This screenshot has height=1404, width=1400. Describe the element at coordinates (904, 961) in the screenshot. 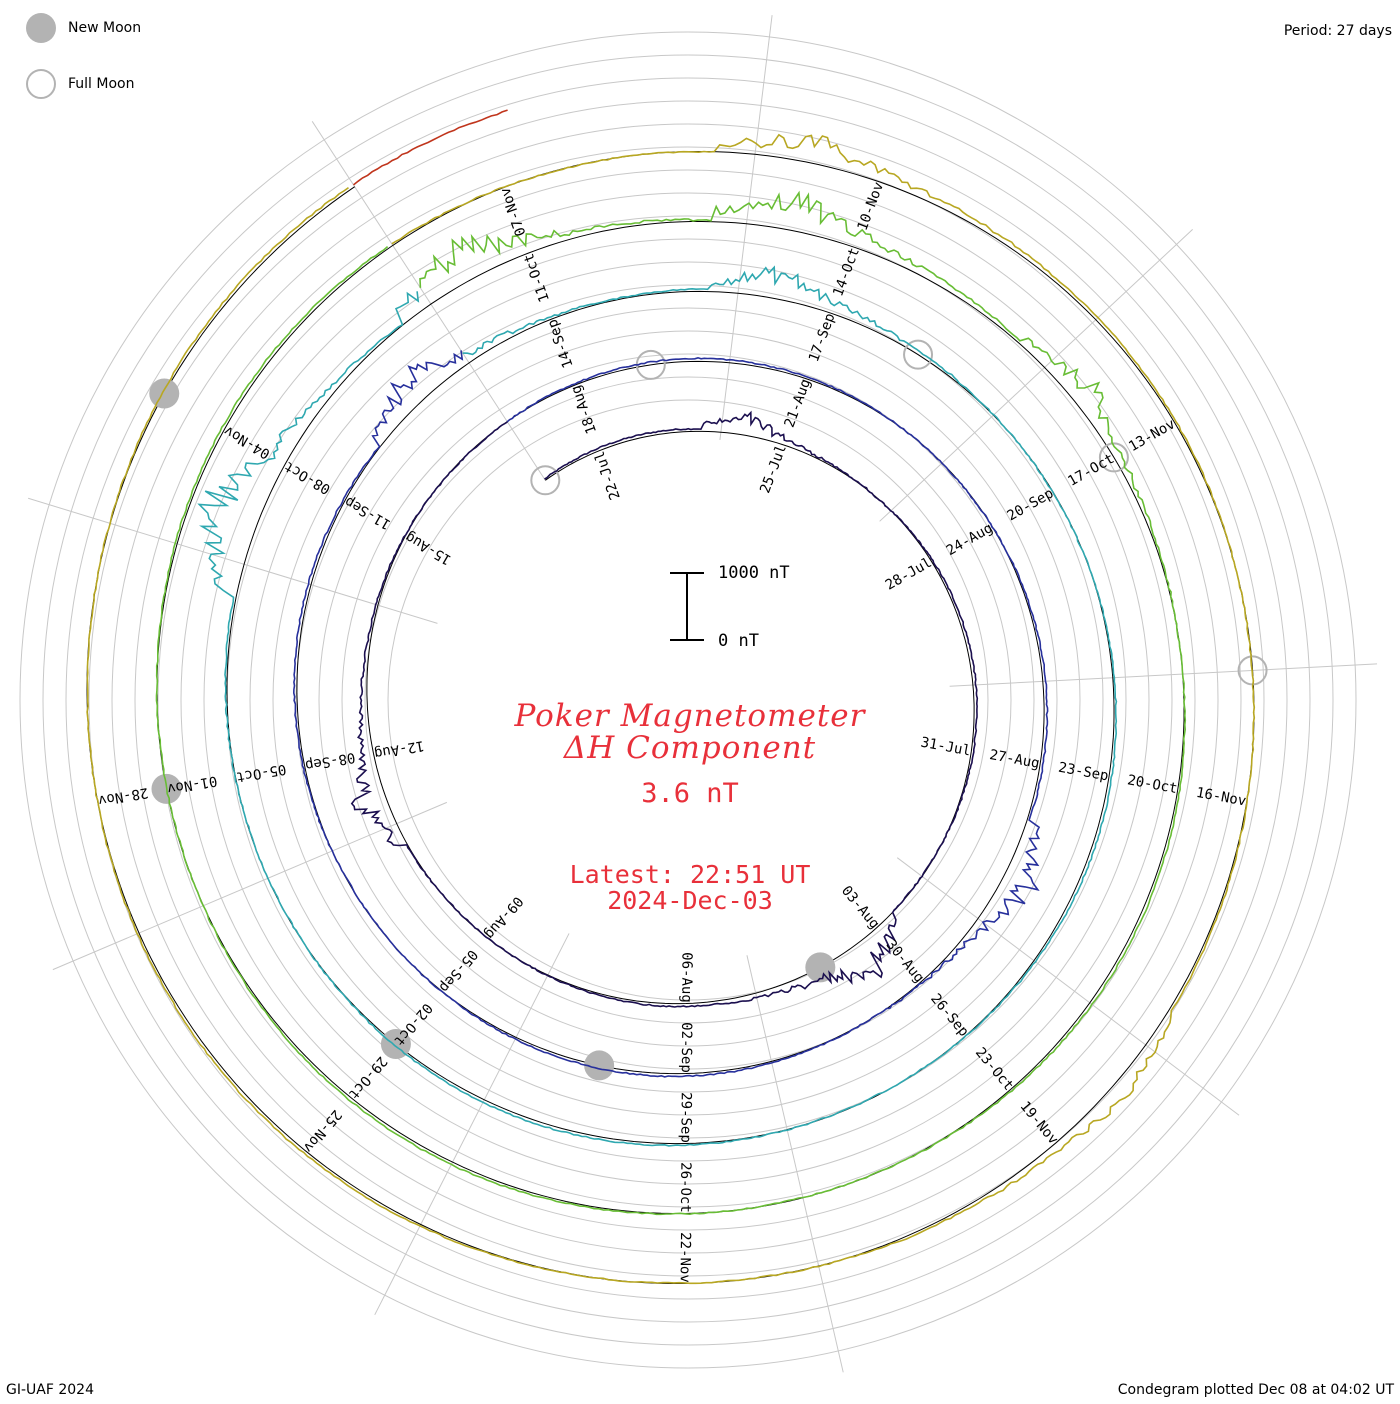

I see `tick-label: 30-Aug` at that location.